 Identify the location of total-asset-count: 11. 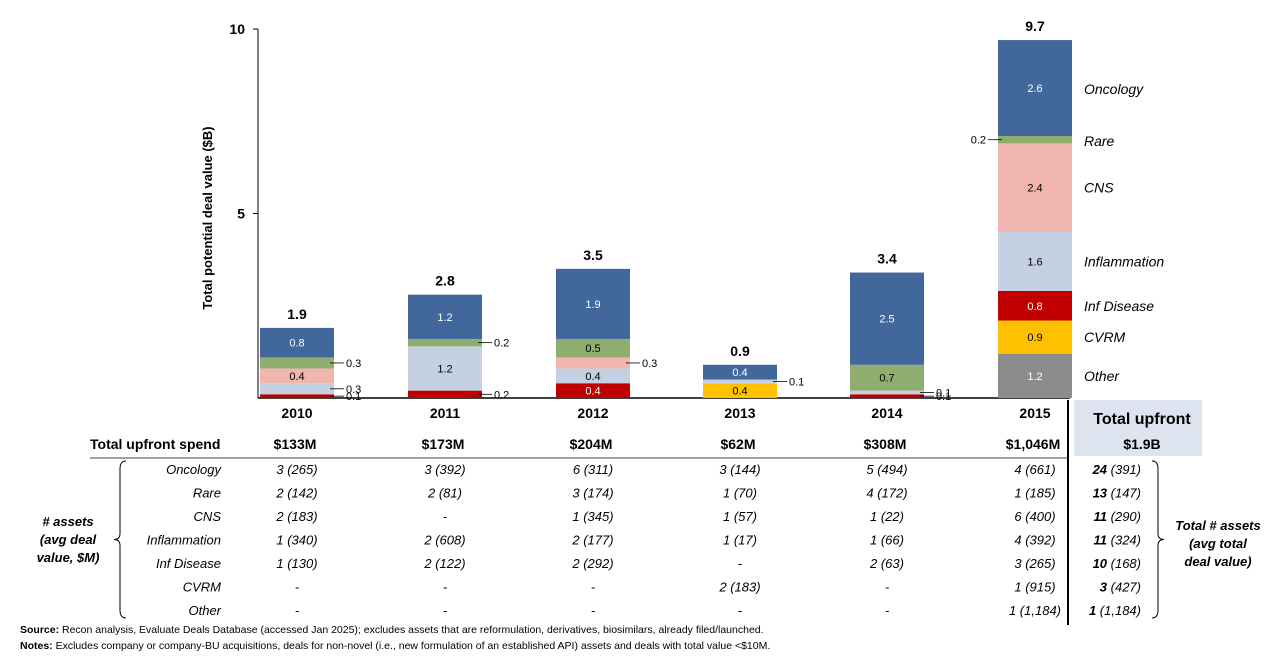
(1101, 516).